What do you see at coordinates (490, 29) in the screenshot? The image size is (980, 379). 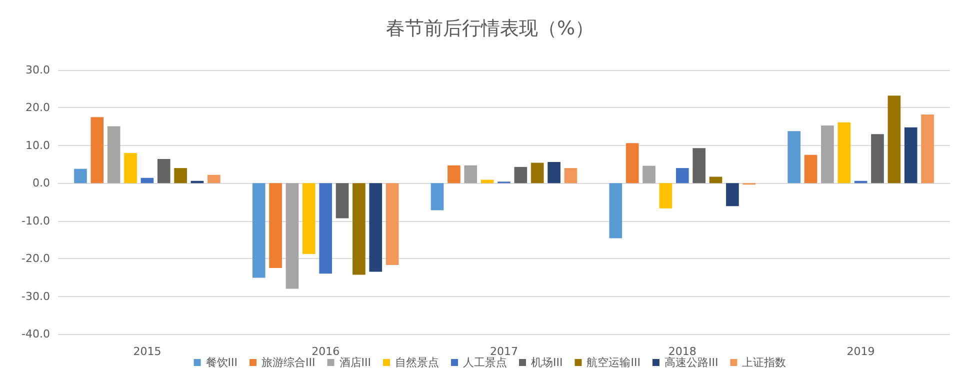 I see `chart-title: 春节前后行情表现（%）` at bounding box center [490, 29].